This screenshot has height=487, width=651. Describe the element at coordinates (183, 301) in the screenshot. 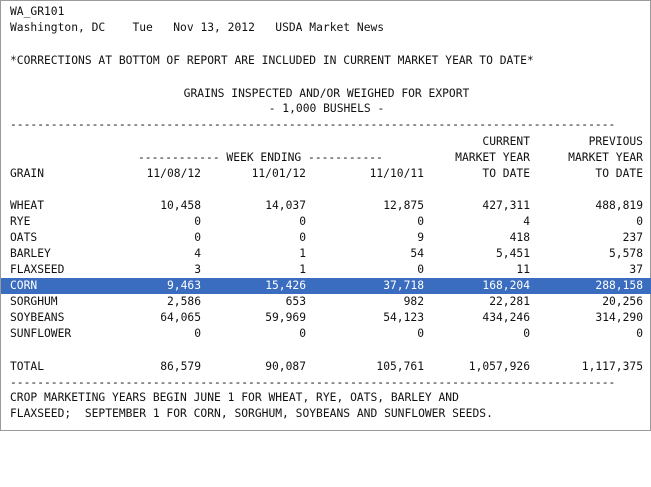

I see `week-value-1: 2,586` at that location.